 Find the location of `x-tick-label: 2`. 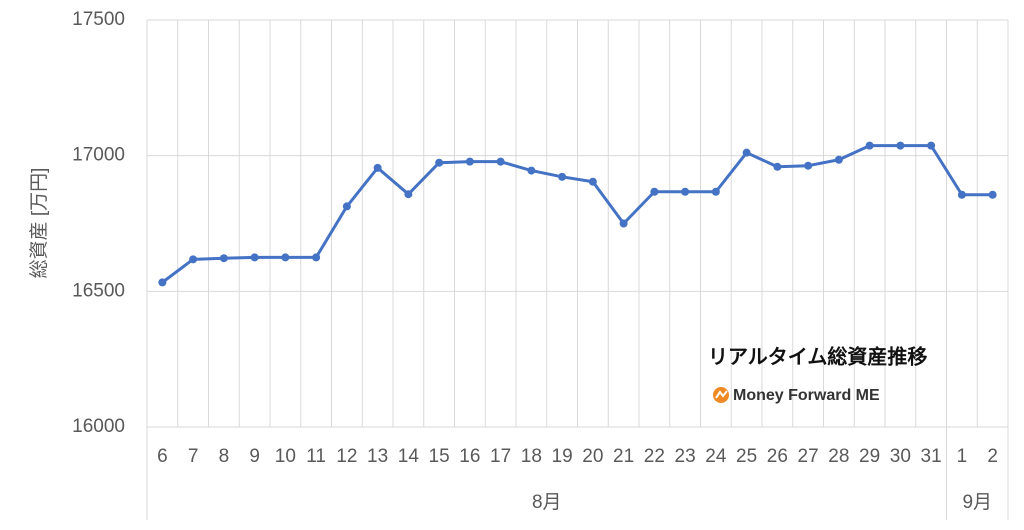

x-tick-label: 2 is located at coordinates (992, 456).